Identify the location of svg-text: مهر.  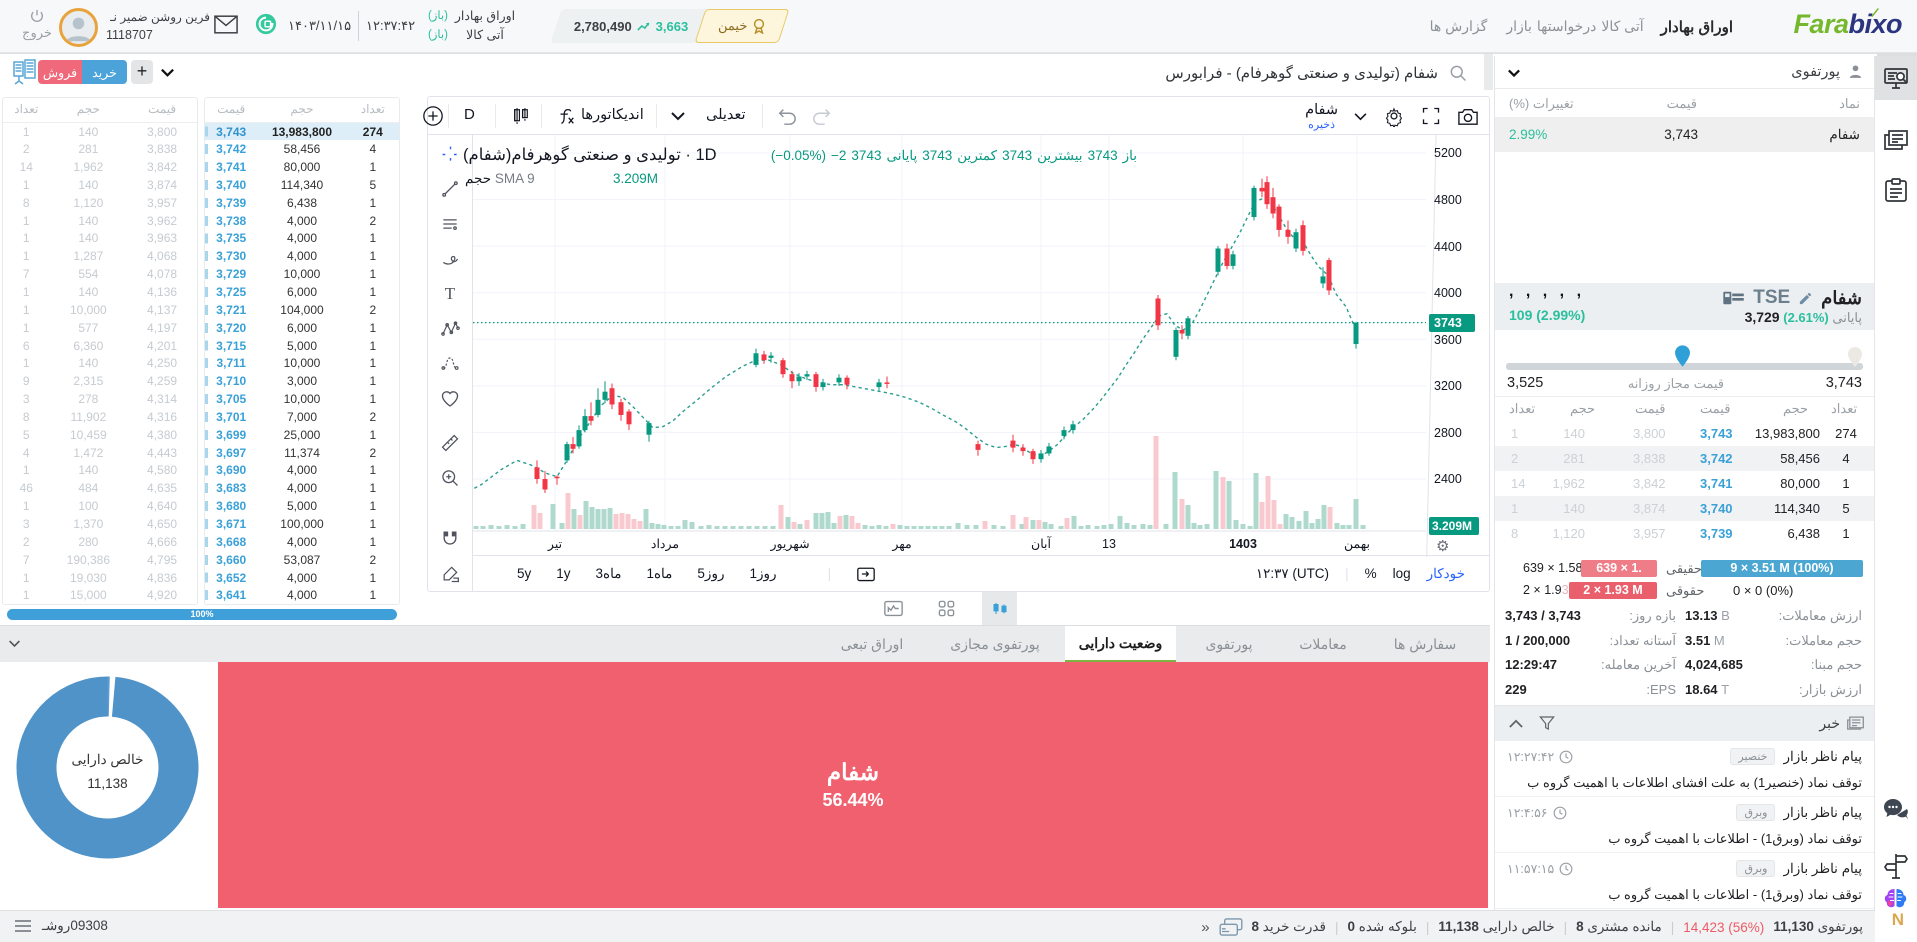
(901, 544).